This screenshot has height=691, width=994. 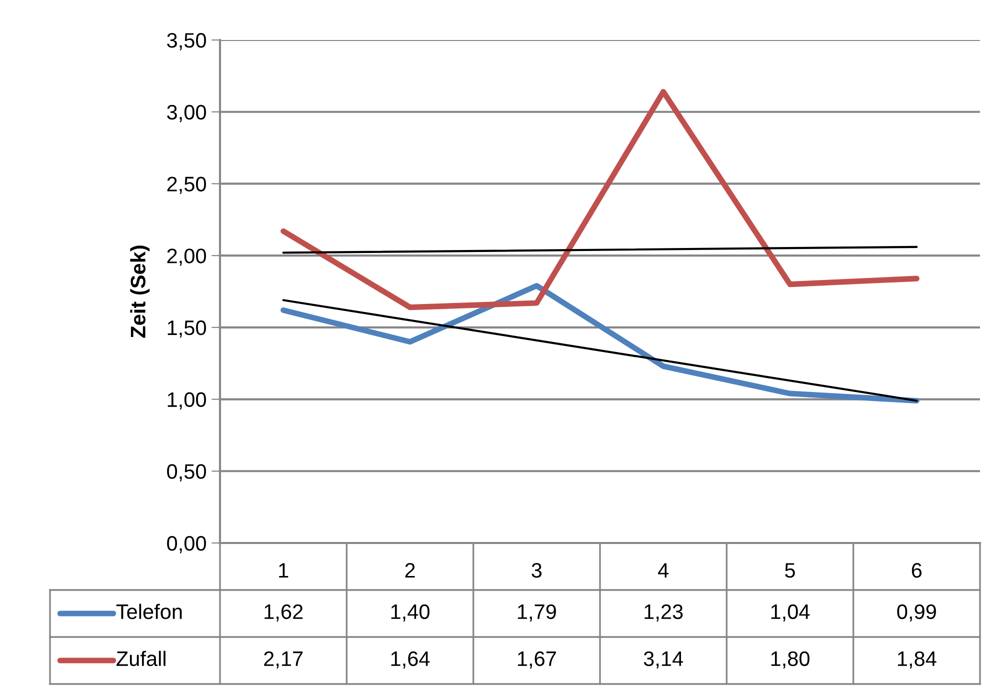 I want to click on y-tick-label: 1,50, so click(x=187, y=329).